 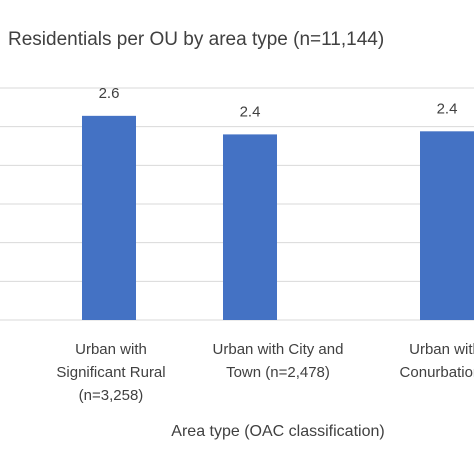 I want to click on x-tick-label: (n=3,258), so click(x=111, y=395).